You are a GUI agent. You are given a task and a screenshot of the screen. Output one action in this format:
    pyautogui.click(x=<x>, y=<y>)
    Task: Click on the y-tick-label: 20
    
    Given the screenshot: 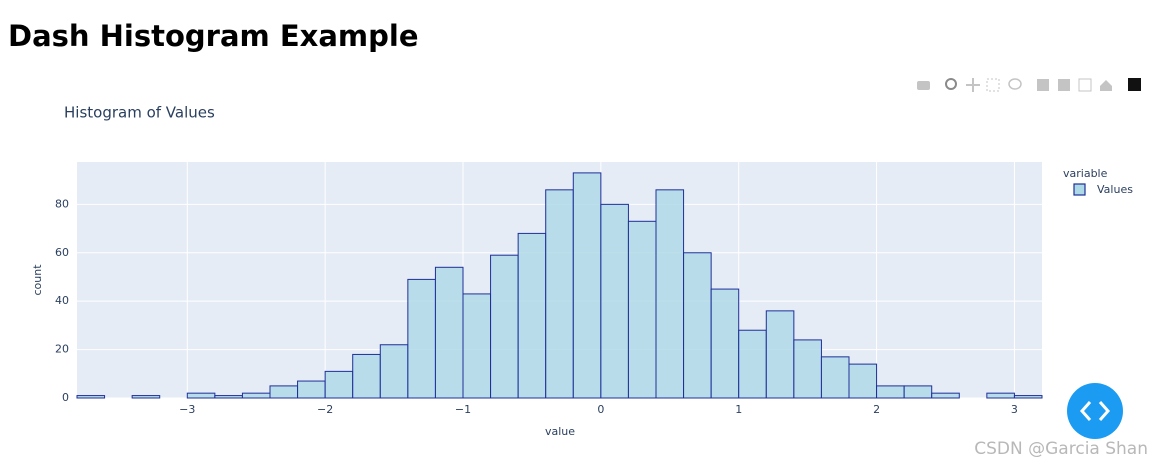 What is the action you would take?
    pyautogui.click(x=62, y=349)
    